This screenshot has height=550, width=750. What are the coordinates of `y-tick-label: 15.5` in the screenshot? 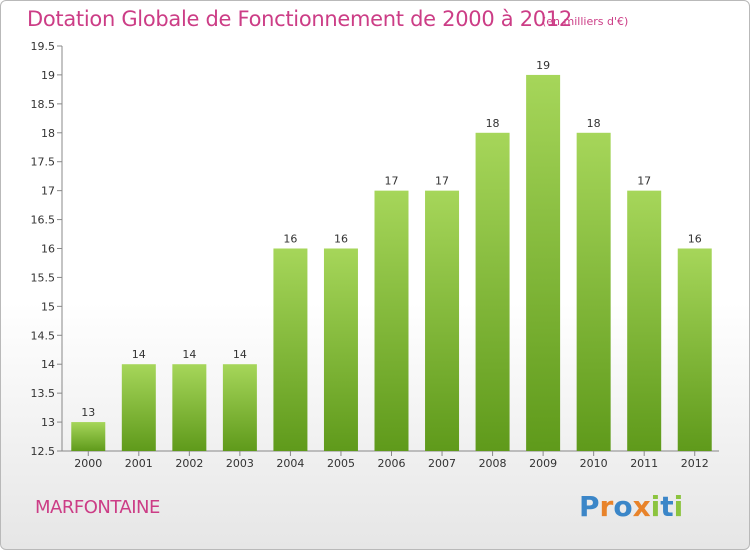 It's located at (43, 277).